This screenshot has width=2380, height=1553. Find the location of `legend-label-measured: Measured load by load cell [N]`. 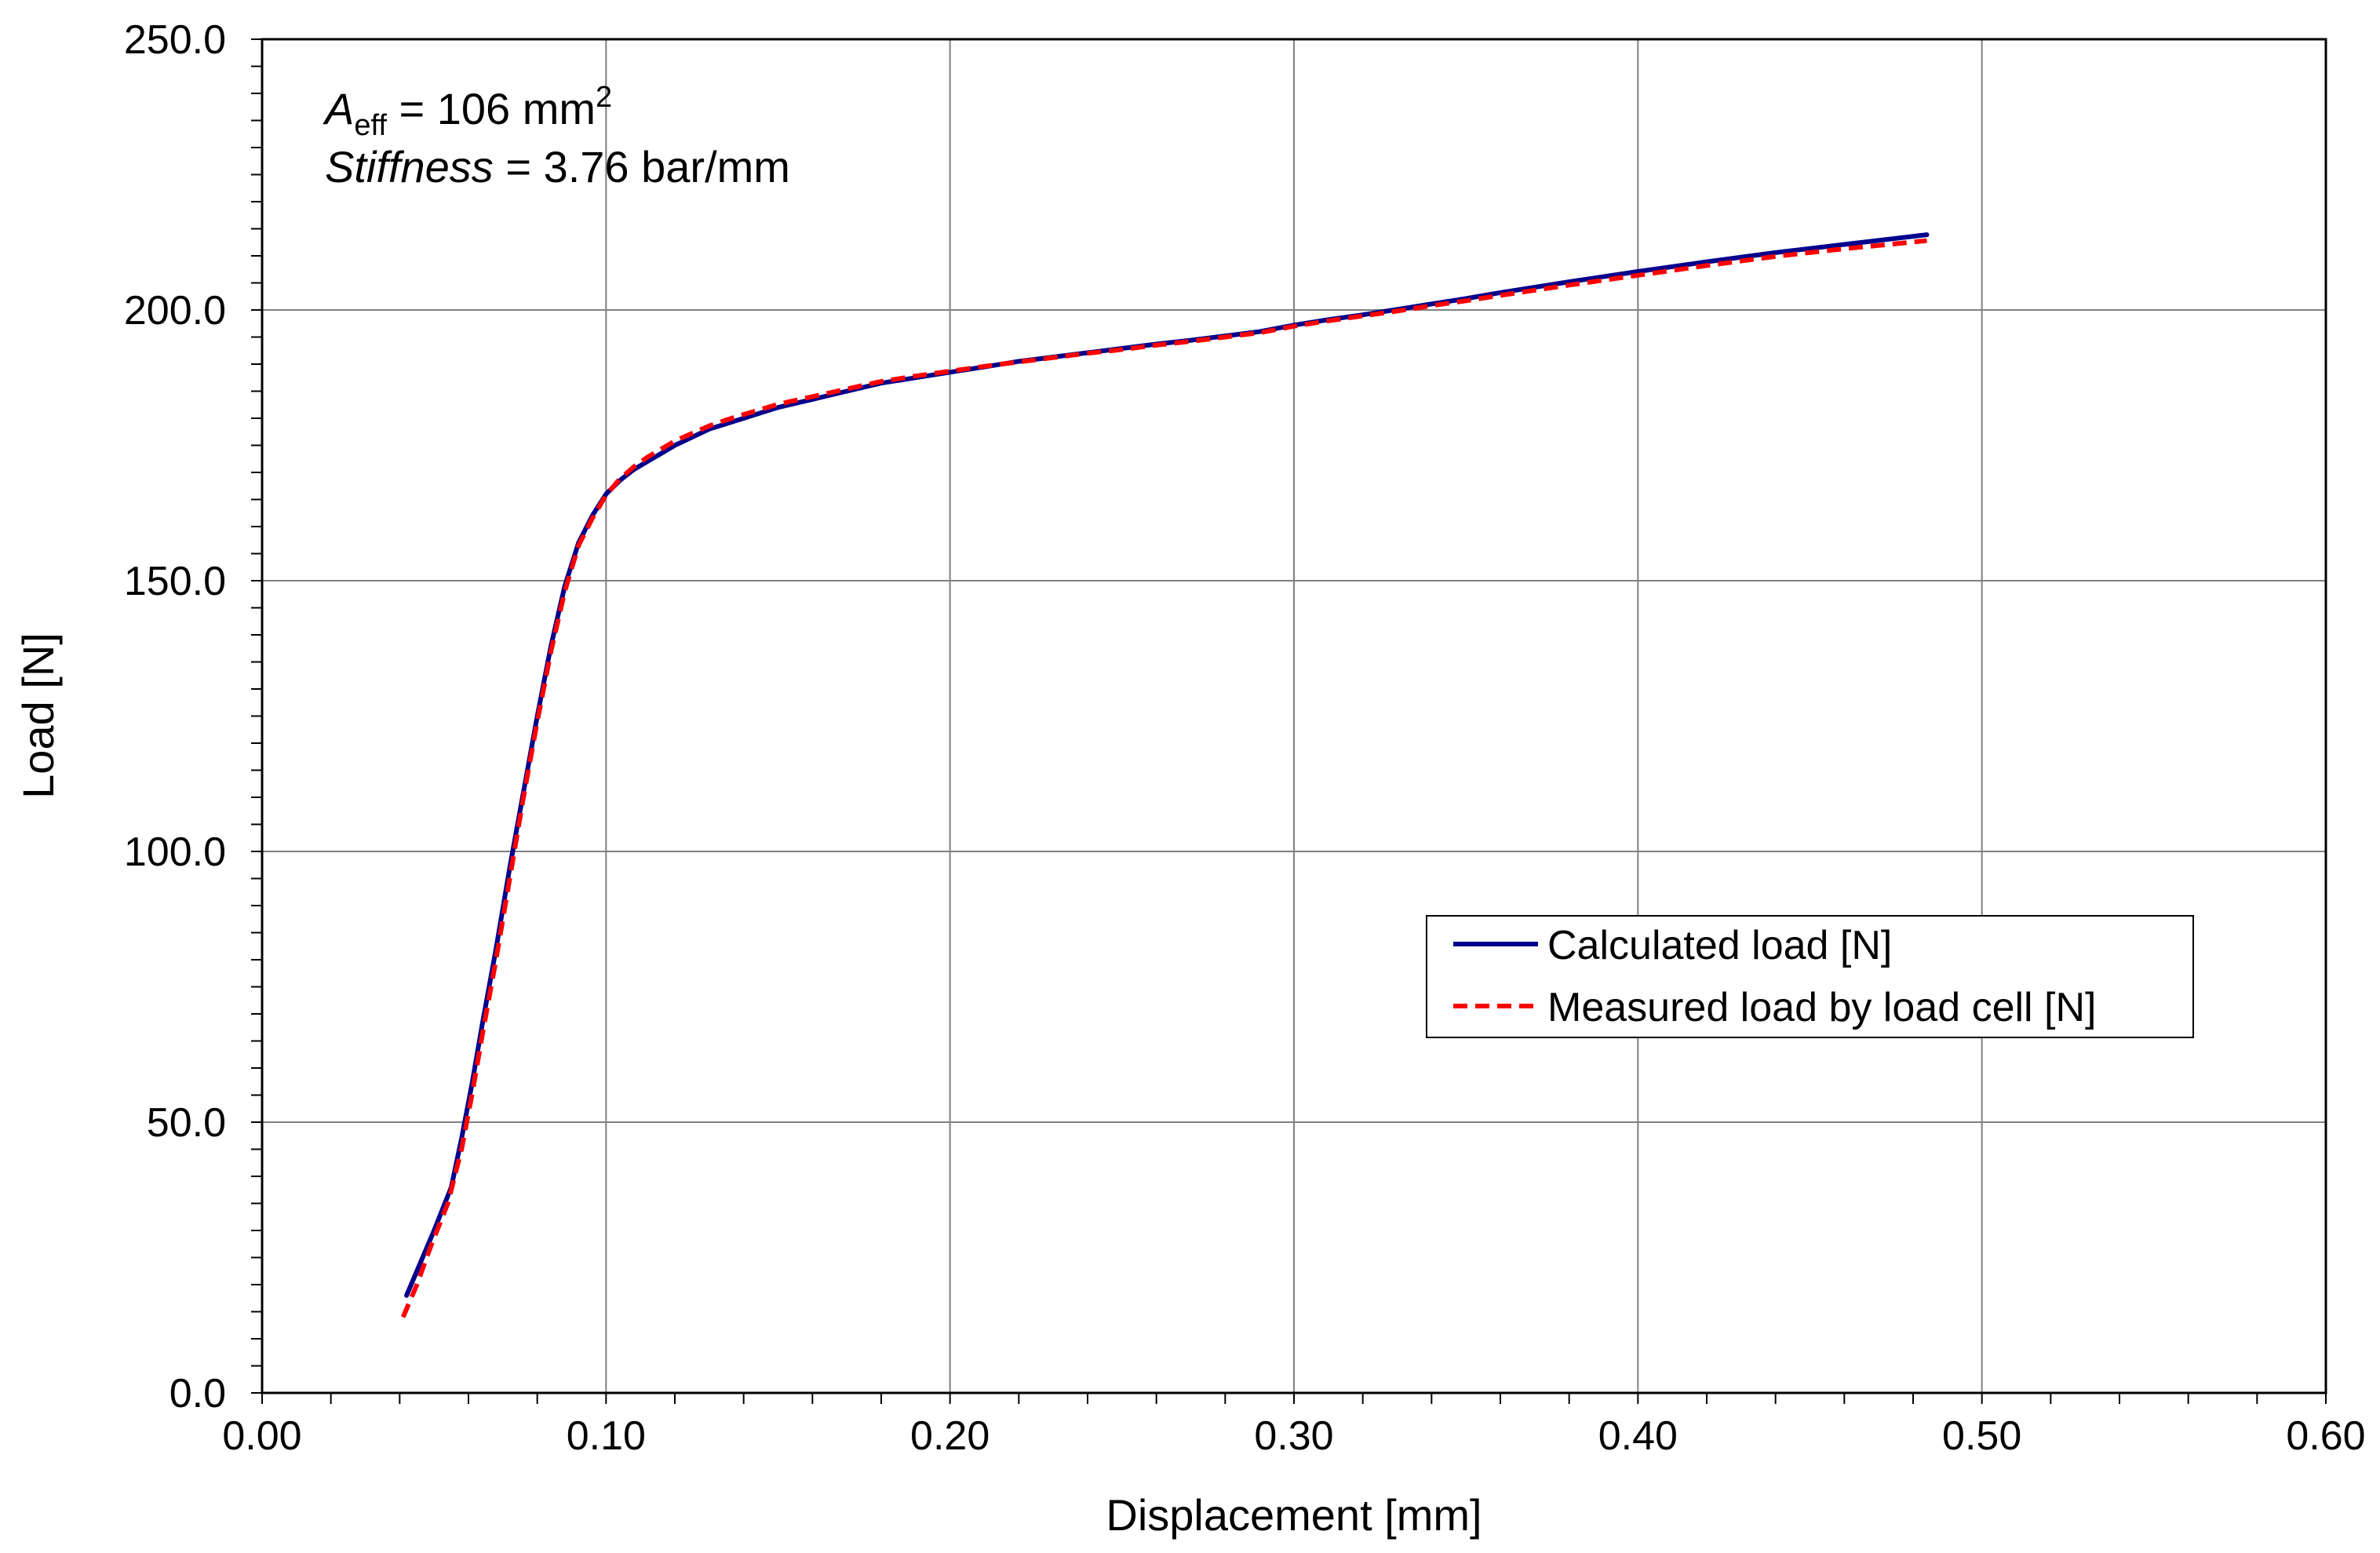

legend-label-measured: Measured load by load cell [N] is located at coordinates (1822, 1008).